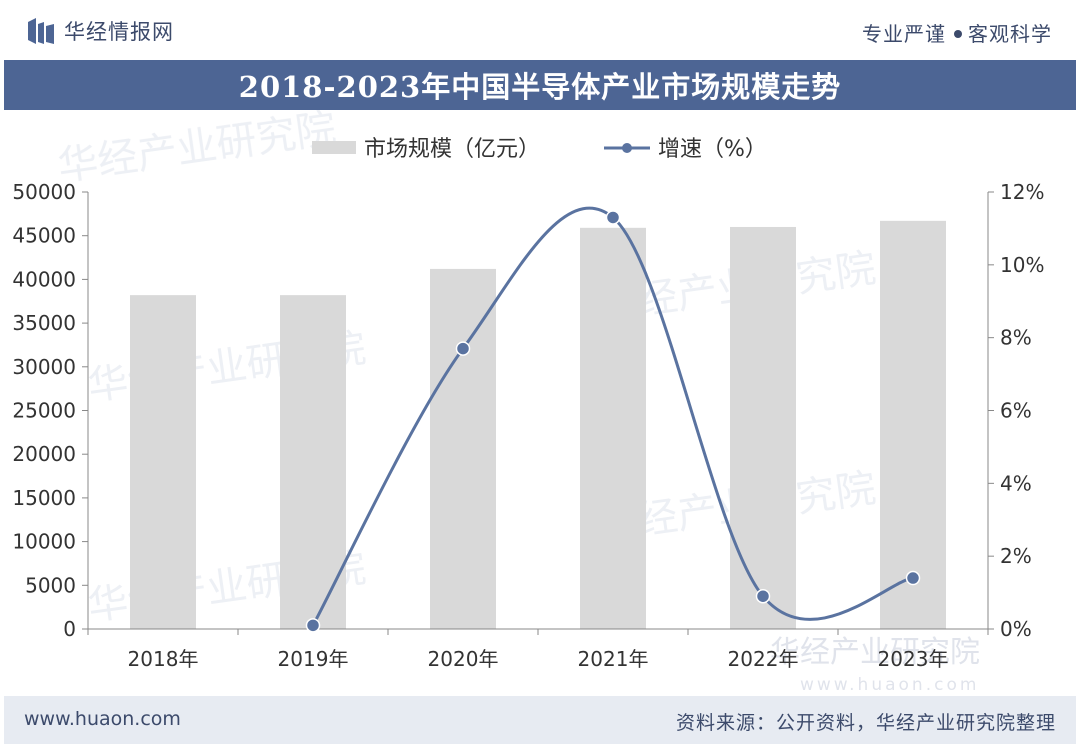 The image size is (1080, 754). I want to click on bar-2021年, so click(613, 428).